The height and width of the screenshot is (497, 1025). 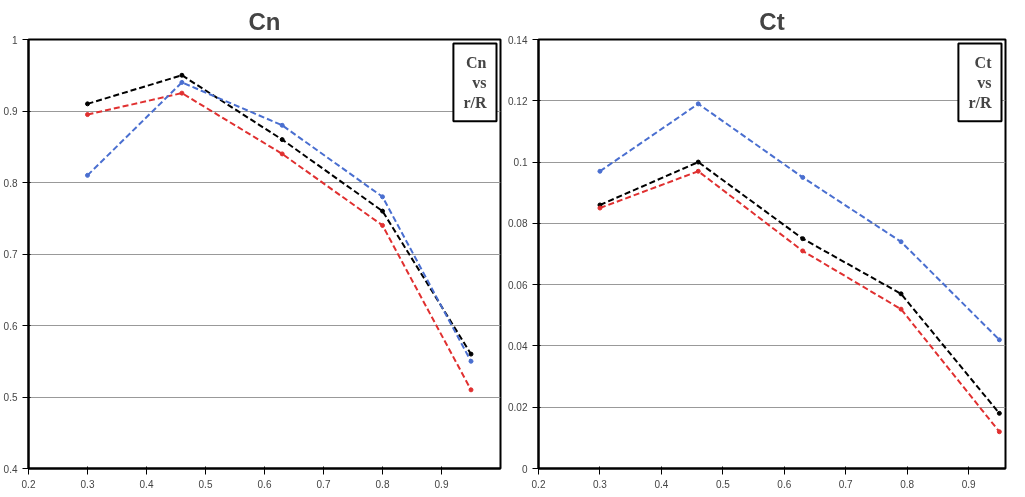 What do you see at coordinates (518, 346) in the screenshot?
I see `y-tick-label: 0.04` at bounding box center [518, 346].